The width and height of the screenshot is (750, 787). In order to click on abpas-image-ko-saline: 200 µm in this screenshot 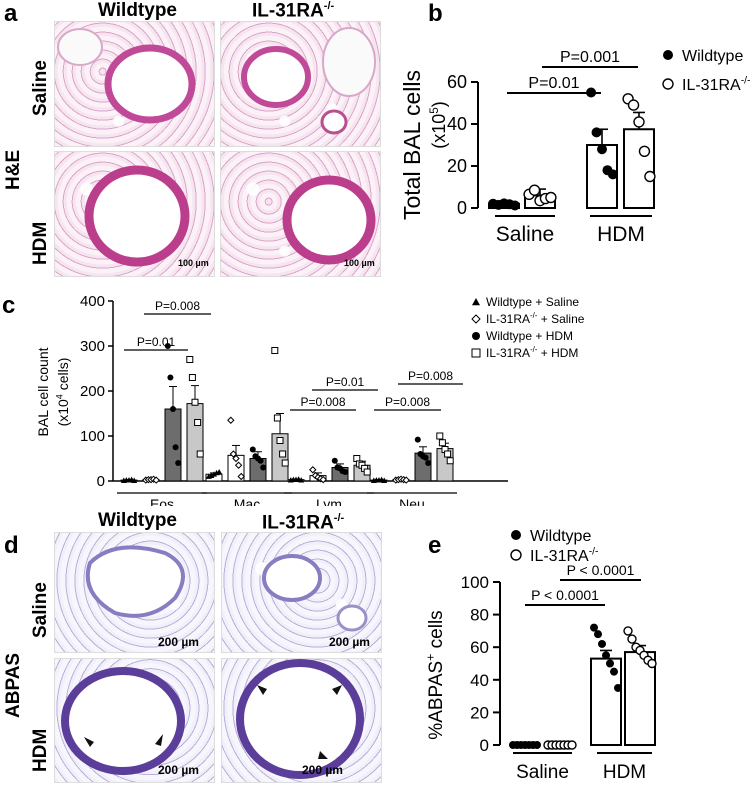, I will do `click(301, 592)`.